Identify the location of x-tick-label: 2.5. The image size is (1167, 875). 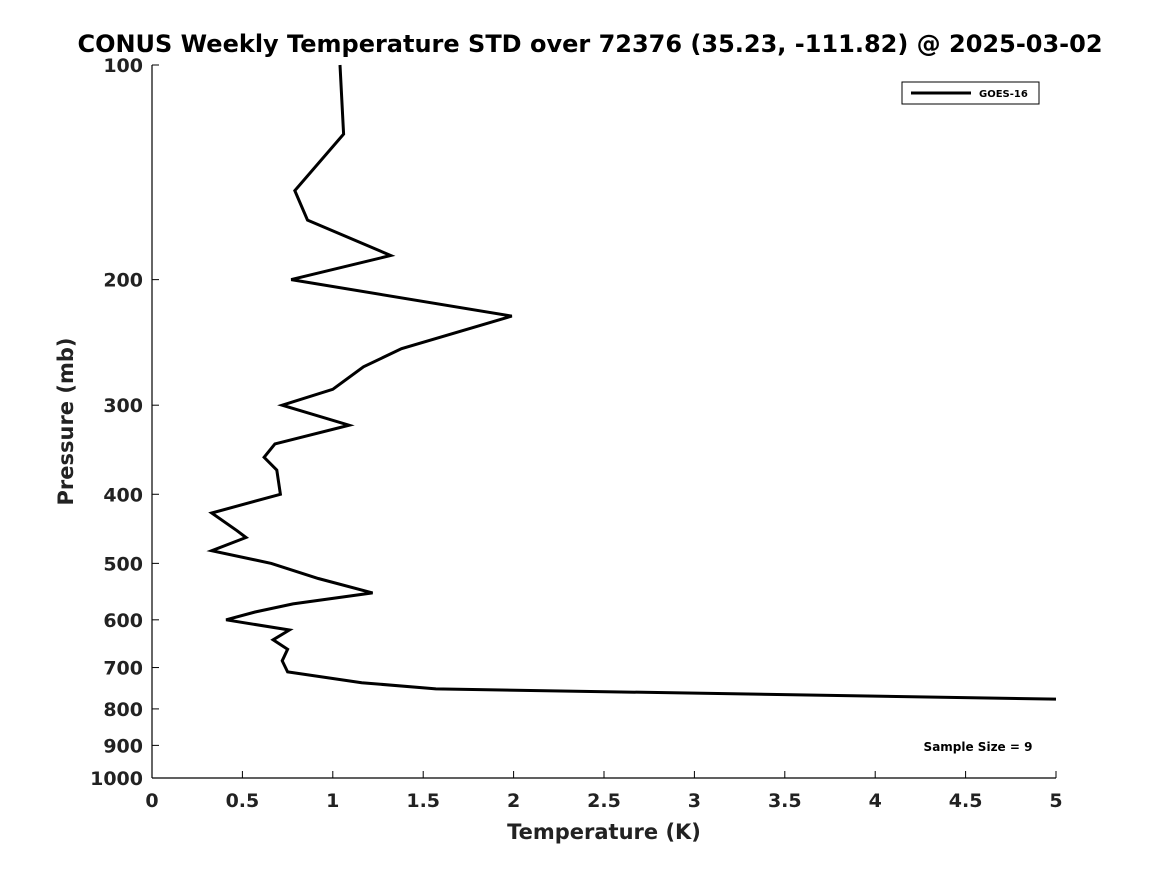
(604, 801).